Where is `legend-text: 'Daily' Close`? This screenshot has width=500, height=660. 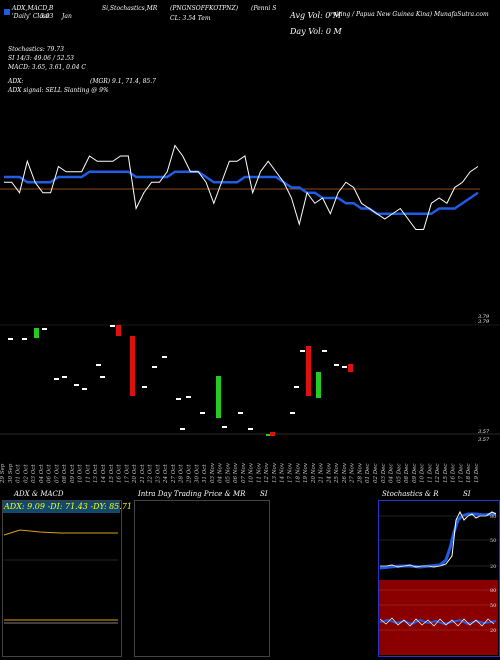 legend-text: 'Daily' Close is located at coordinates (31, 16).